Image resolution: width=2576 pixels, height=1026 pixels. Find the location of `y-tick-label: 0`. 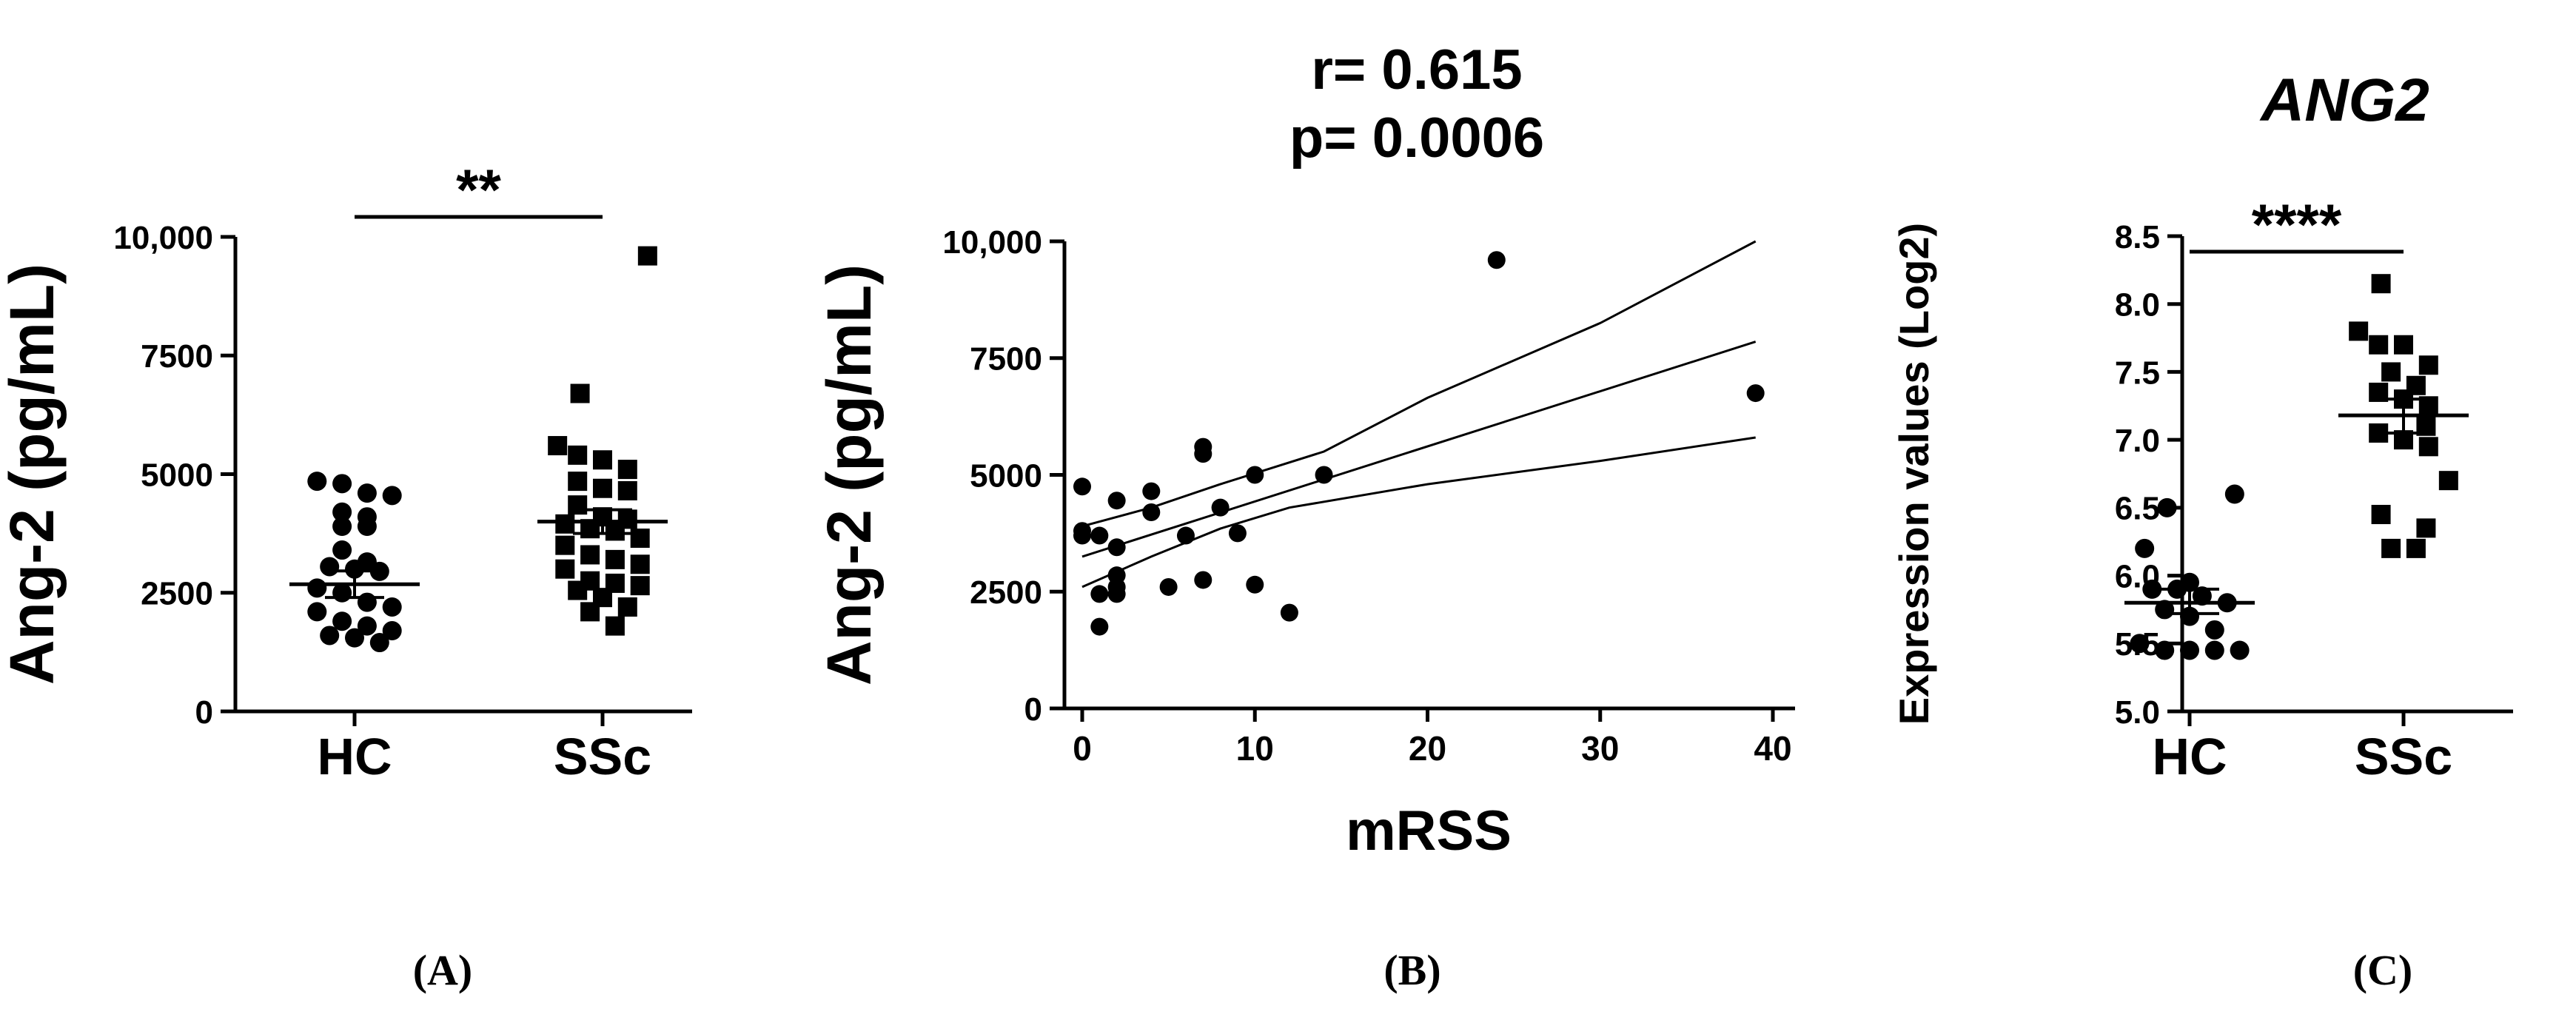

y-tick-label: 0 is located at coordinates (1033, 709).